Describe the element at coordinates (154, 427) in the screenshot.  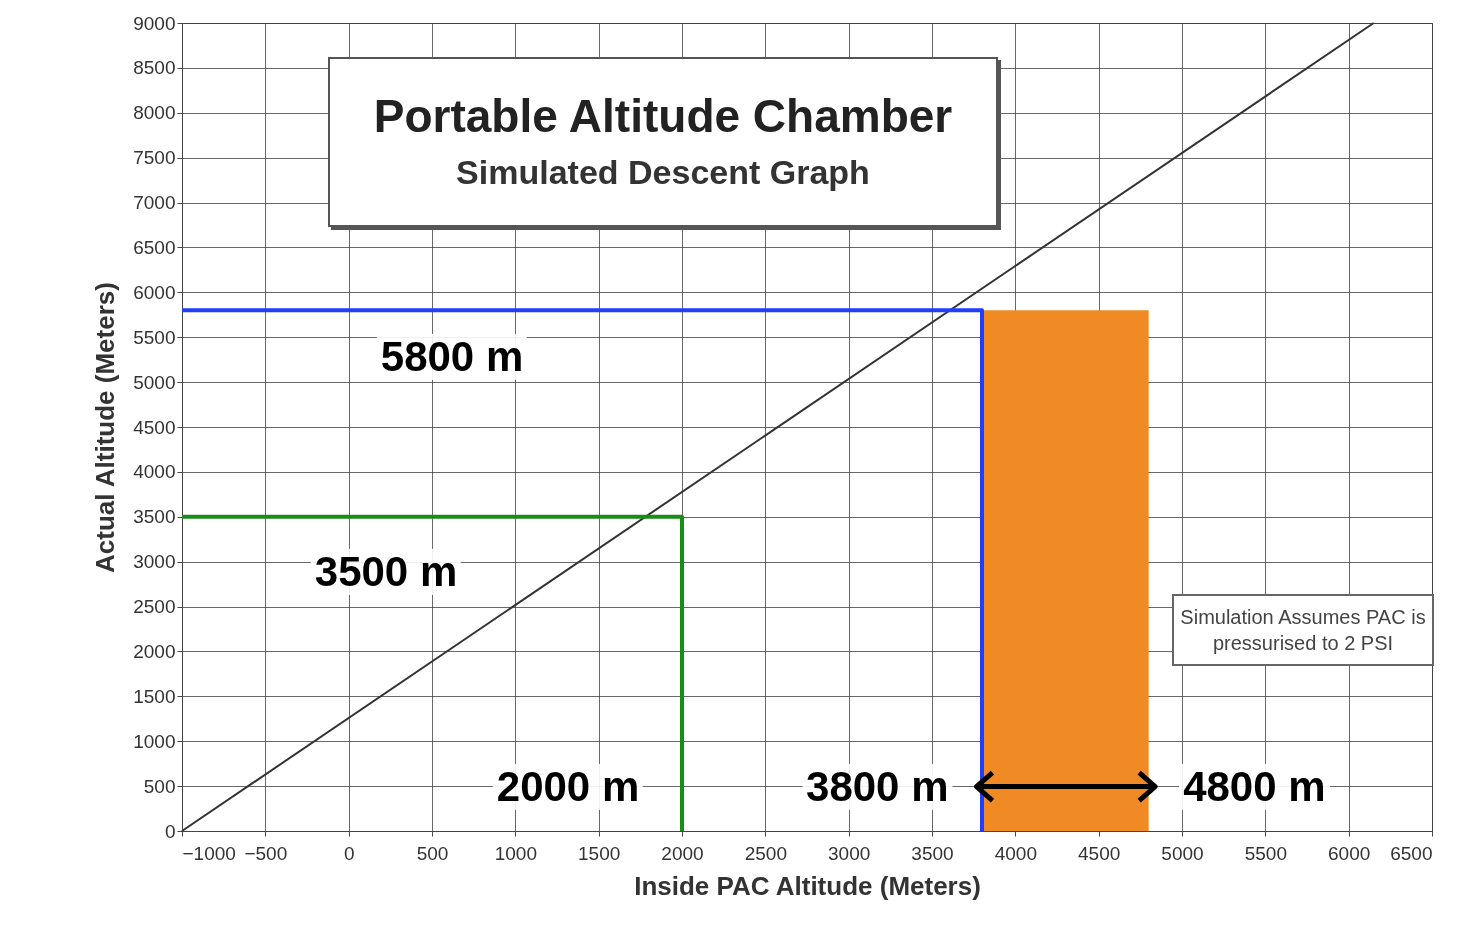
I see `y-tick-label: 4500` at that location.